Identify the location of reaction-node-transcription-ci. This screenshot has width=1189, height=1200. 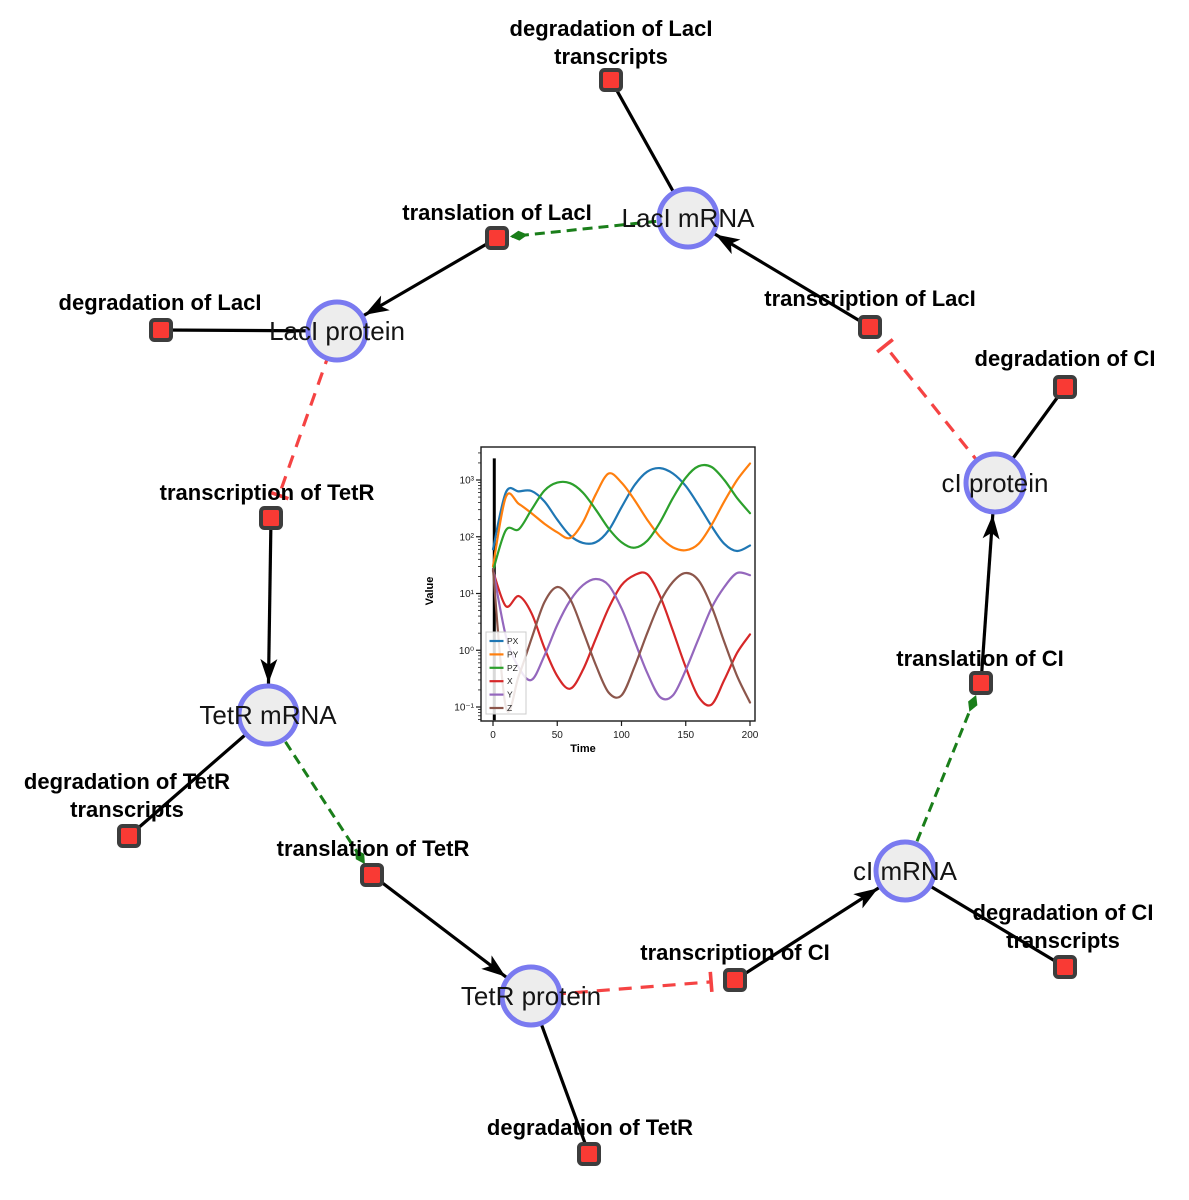
(735, 980).